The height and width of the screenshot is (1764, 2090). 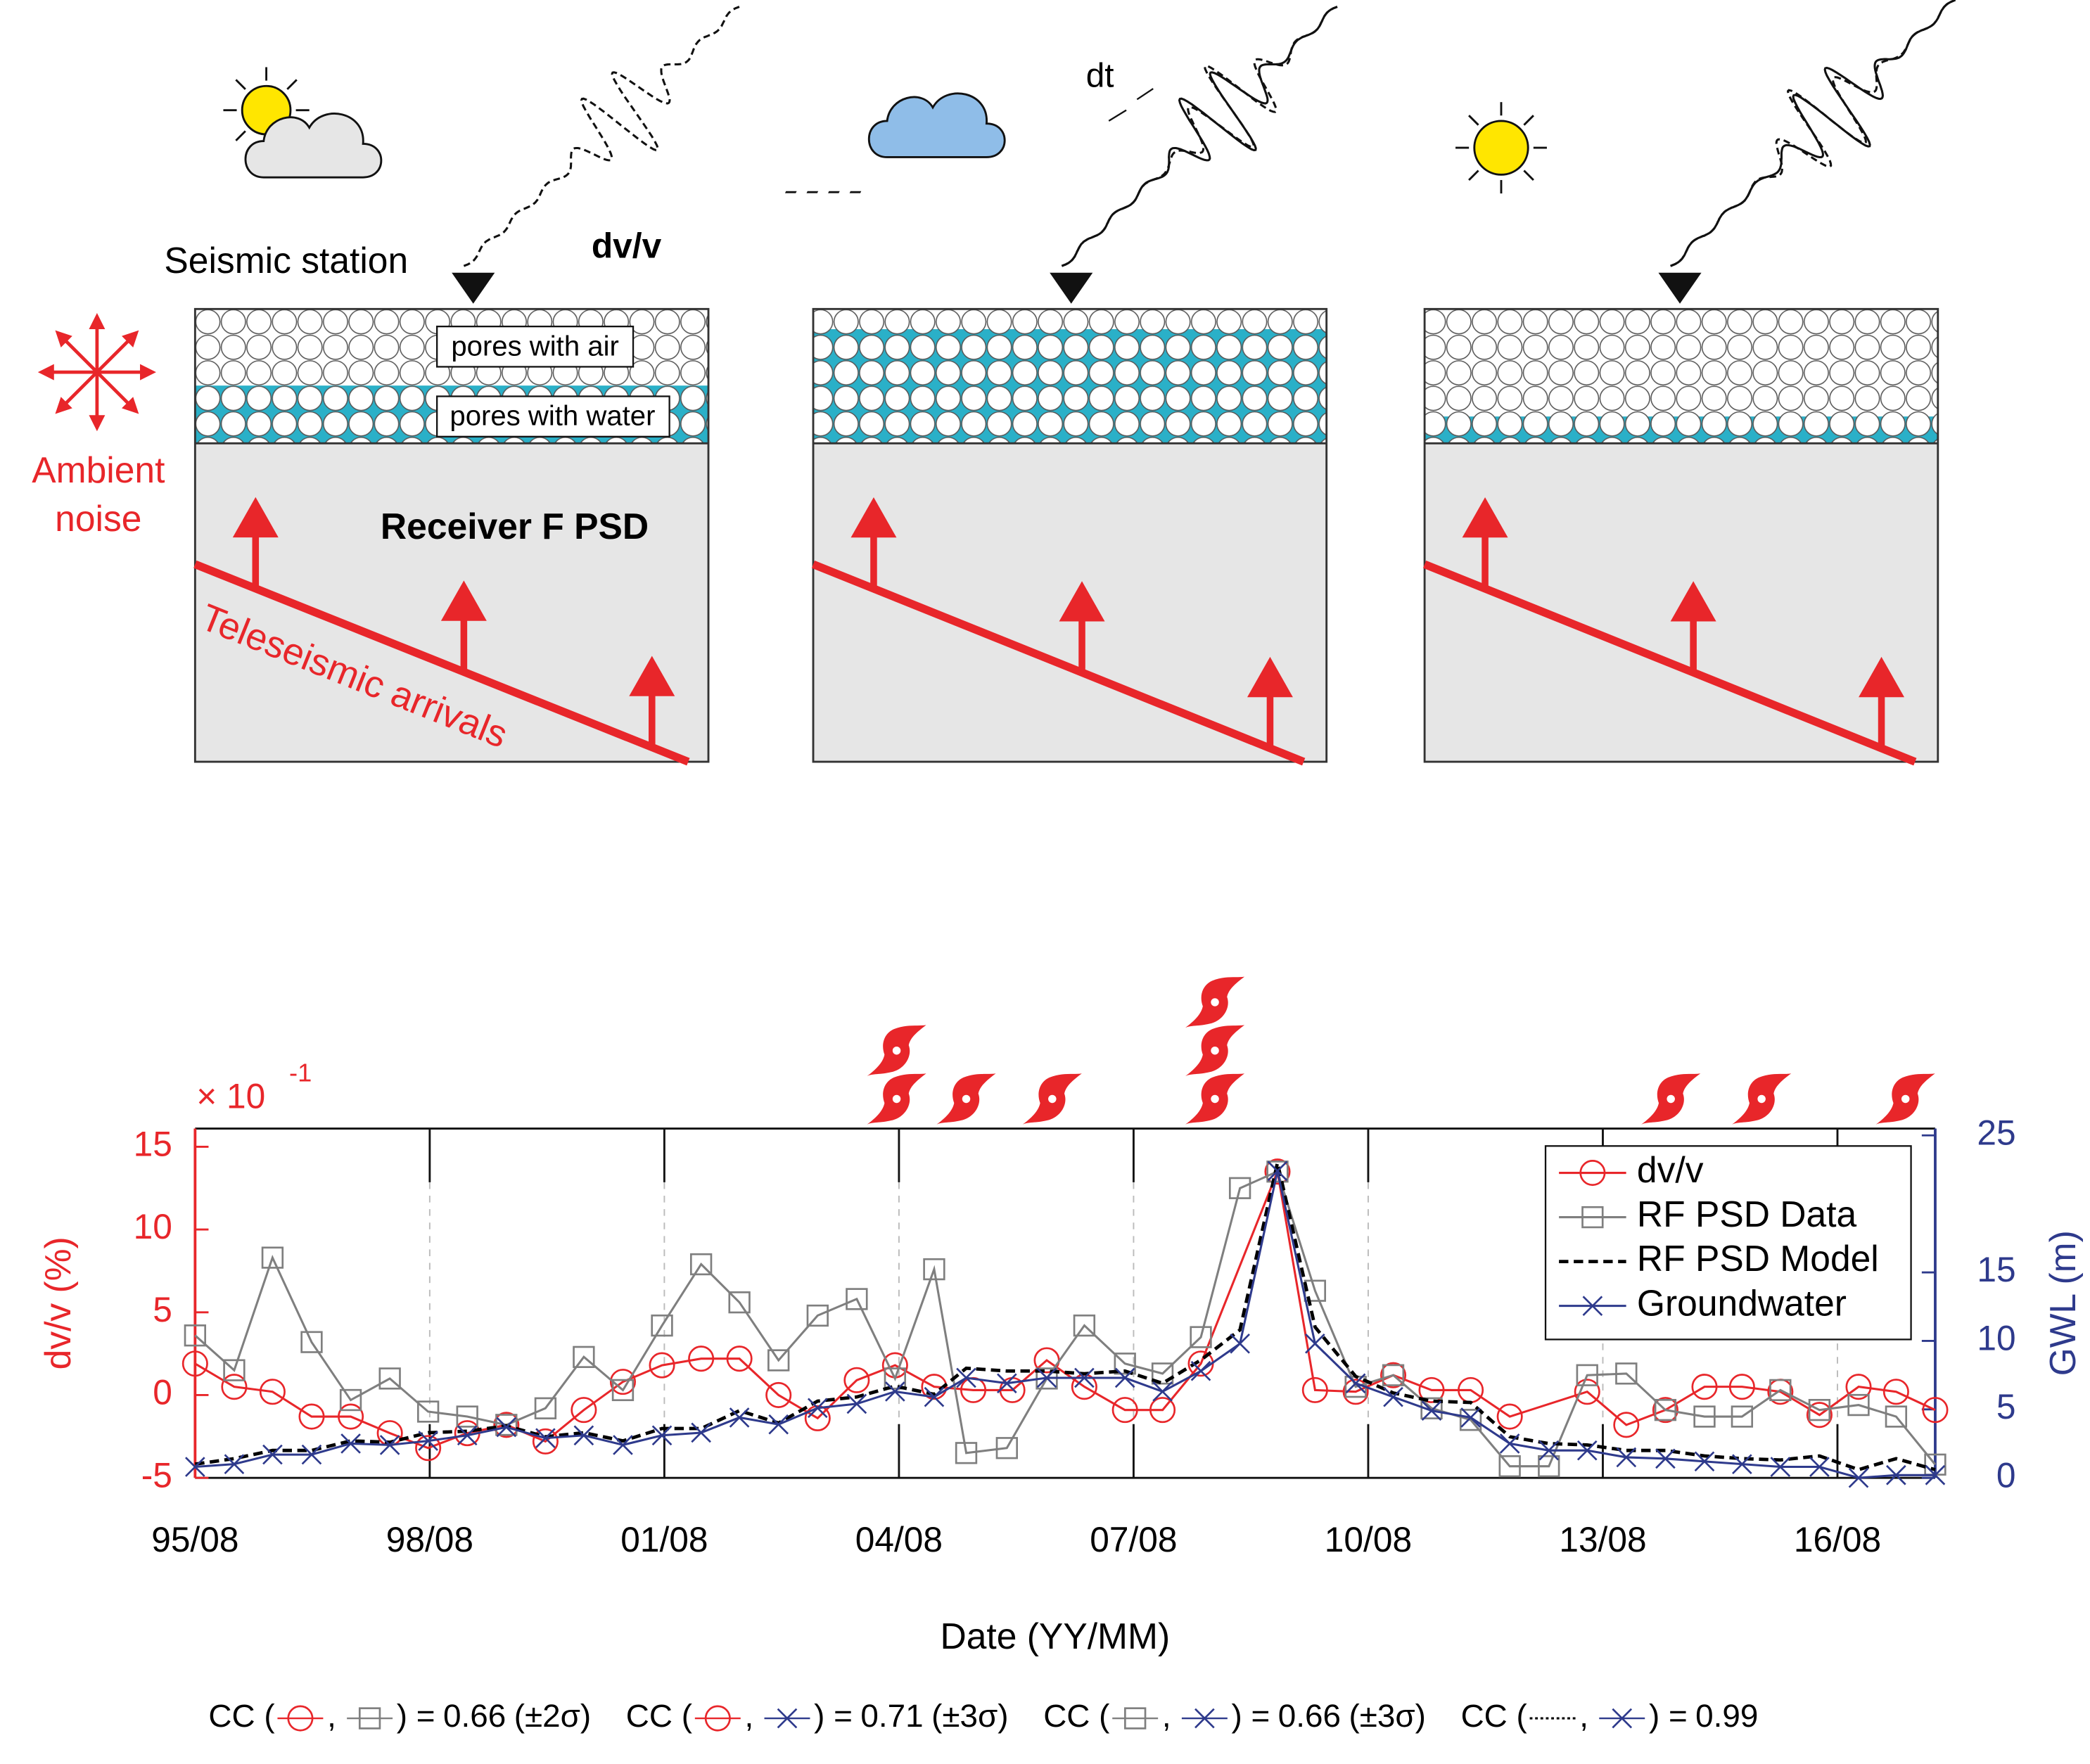 I want to click on y-axis-title: dv/v (%), so click(x=57, y=1302).